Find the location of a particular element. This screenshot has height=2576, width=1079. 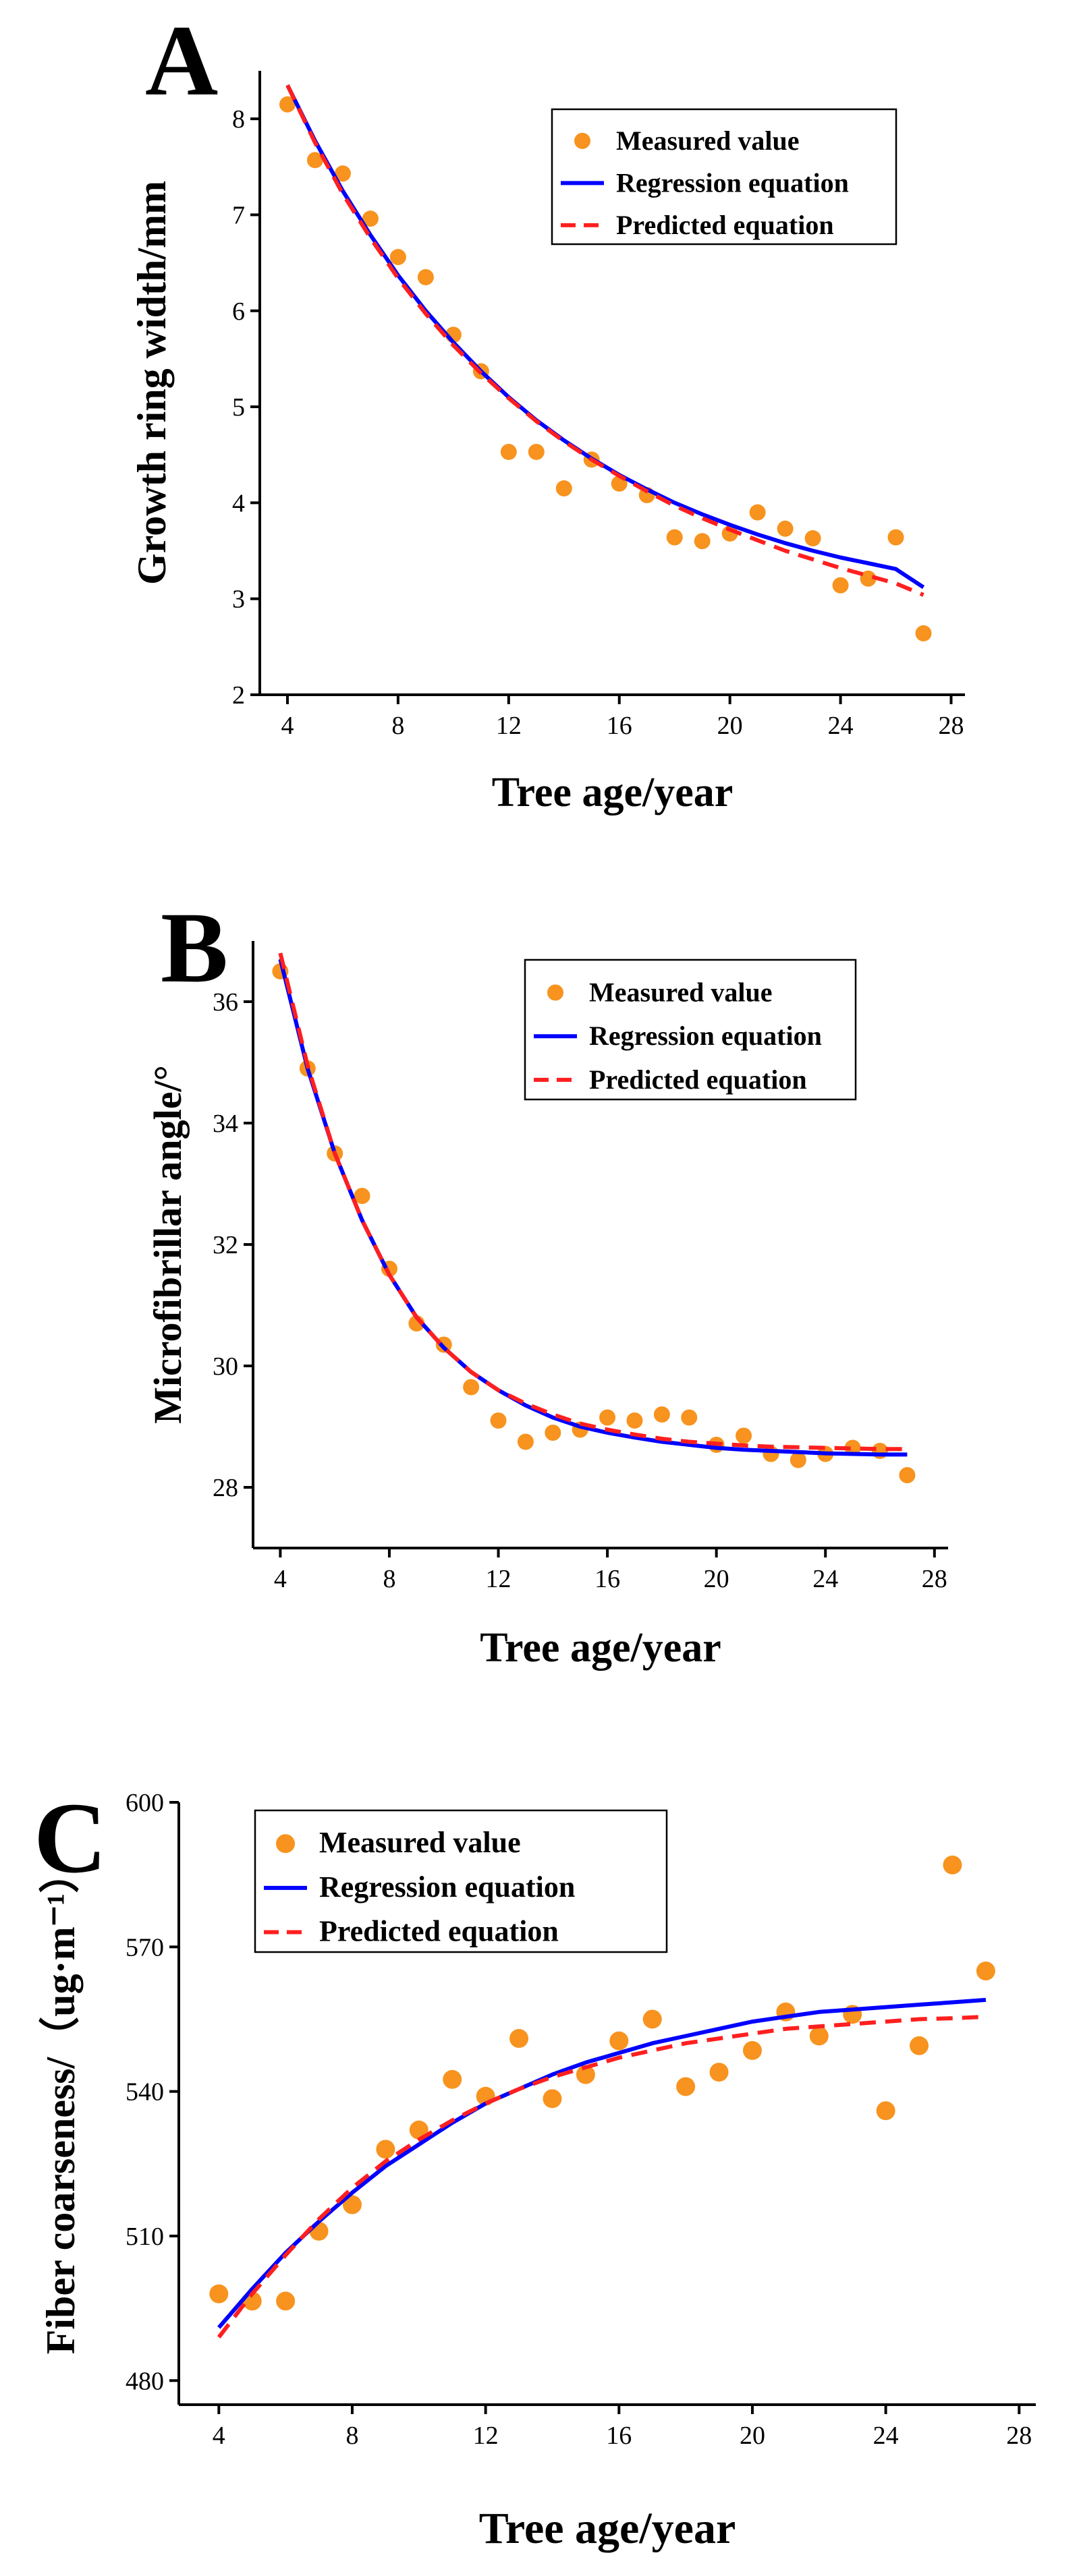

y-tick-label: 28 is located at coordinates (226, 1488).